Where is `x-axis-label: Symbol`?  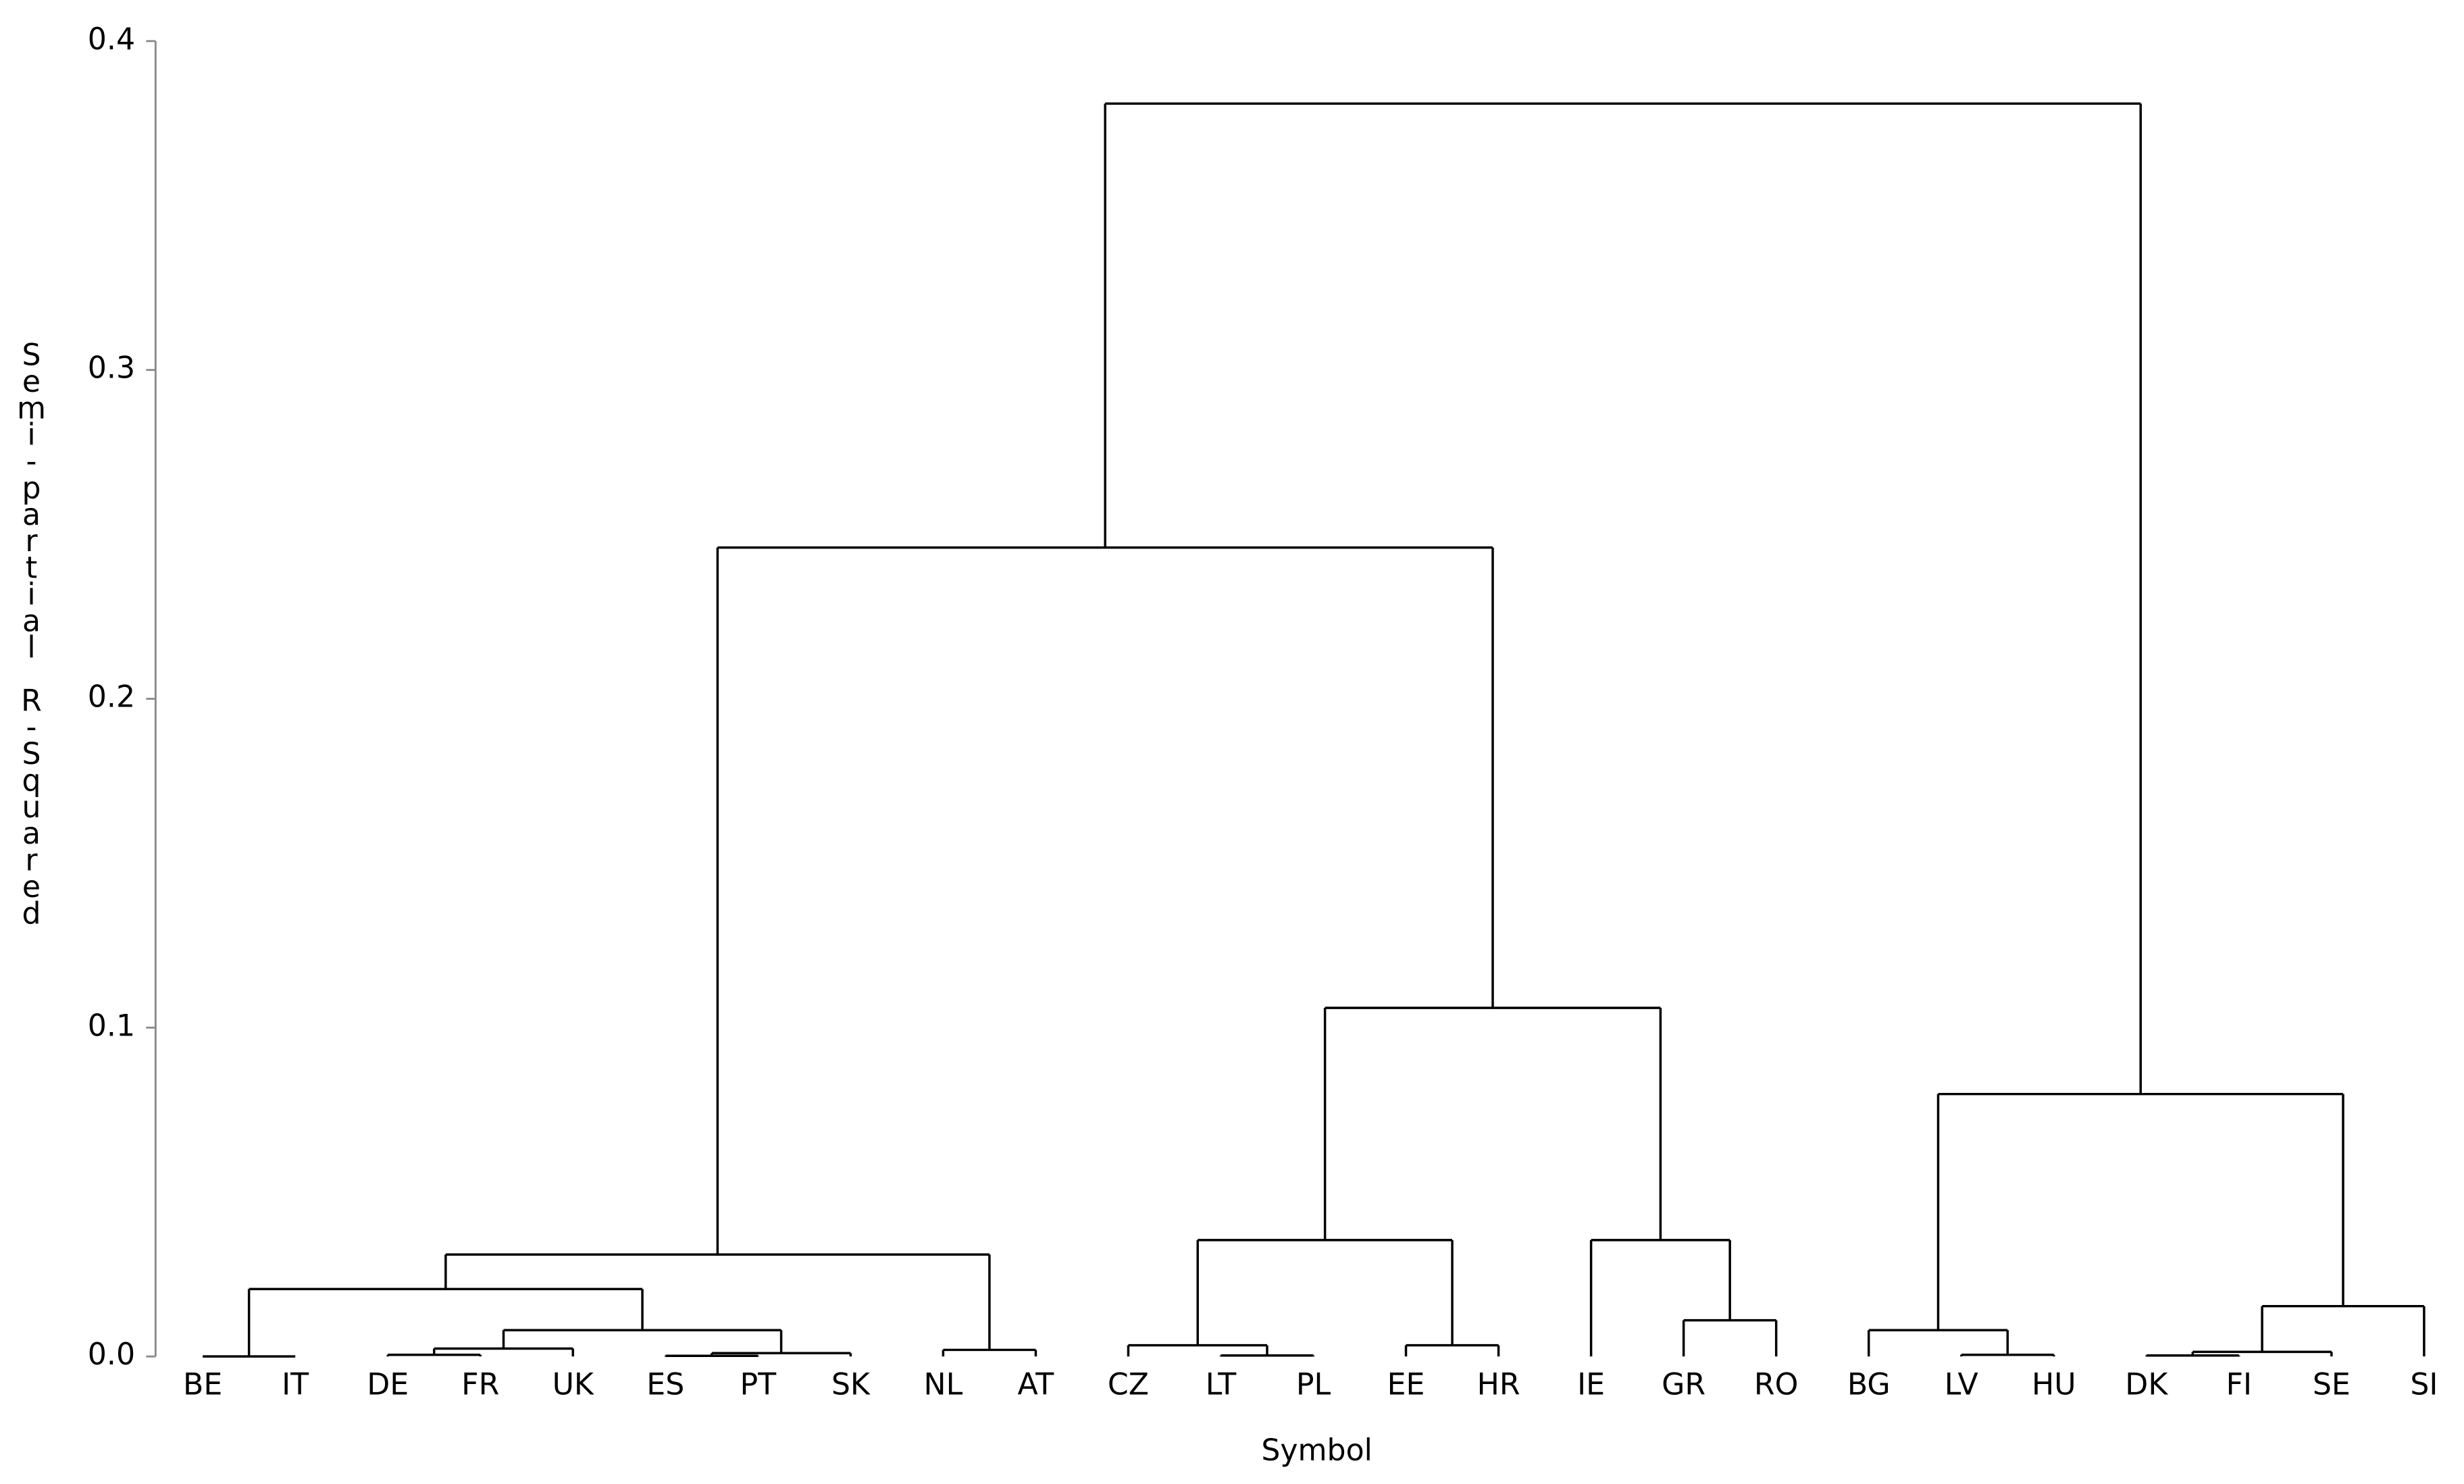 x-axis-label: Symbol is located at coordinates (1316, 1450).